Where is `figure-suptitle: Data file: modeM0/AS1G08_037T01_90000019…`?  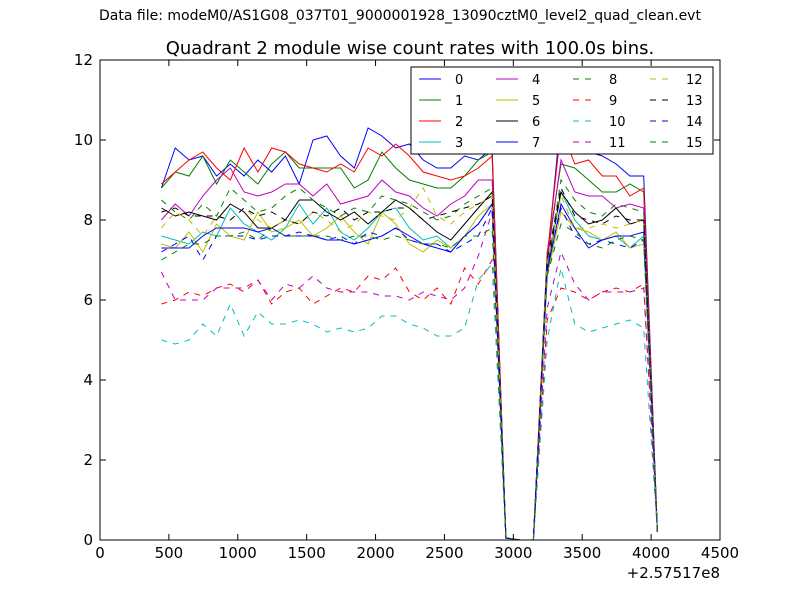
figure-suptitle: Data file: modeM0/AS1G08_037T01_90000019… is located at coordinates (400, 16).